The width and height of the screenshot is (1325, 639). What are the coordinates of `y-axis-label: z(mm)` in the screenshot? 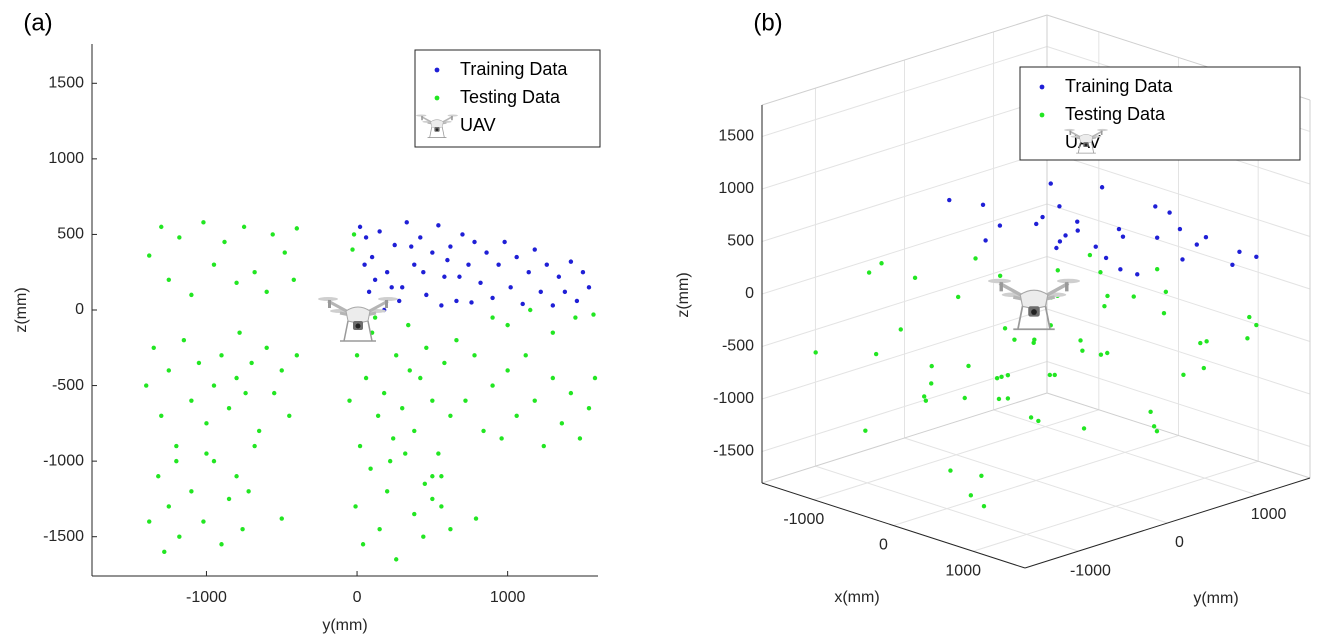 It's located at (21, 309).